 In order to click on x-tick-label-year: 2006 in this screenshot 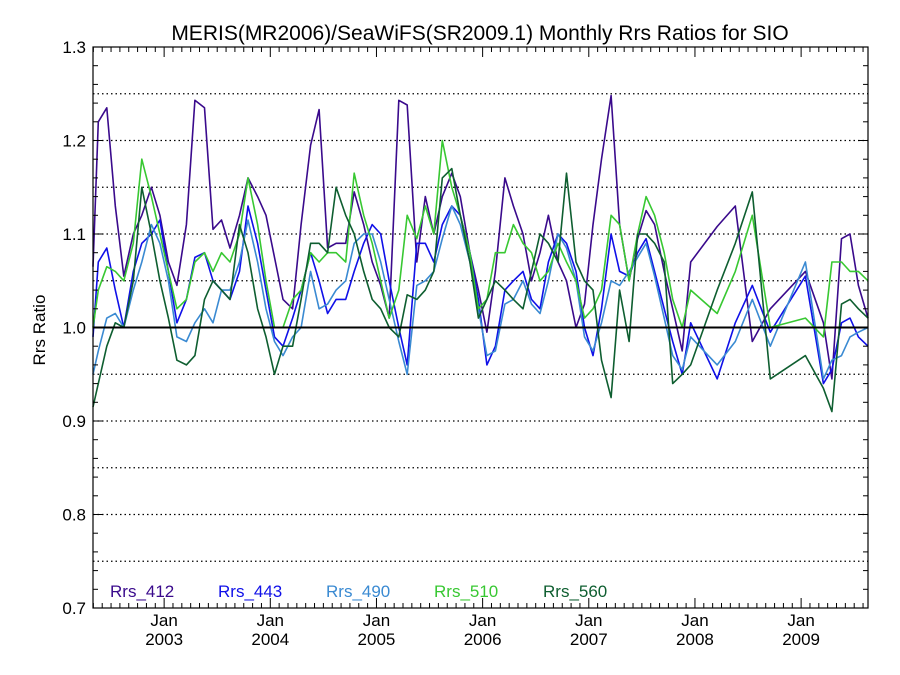, I will do `click(483, 639)`.